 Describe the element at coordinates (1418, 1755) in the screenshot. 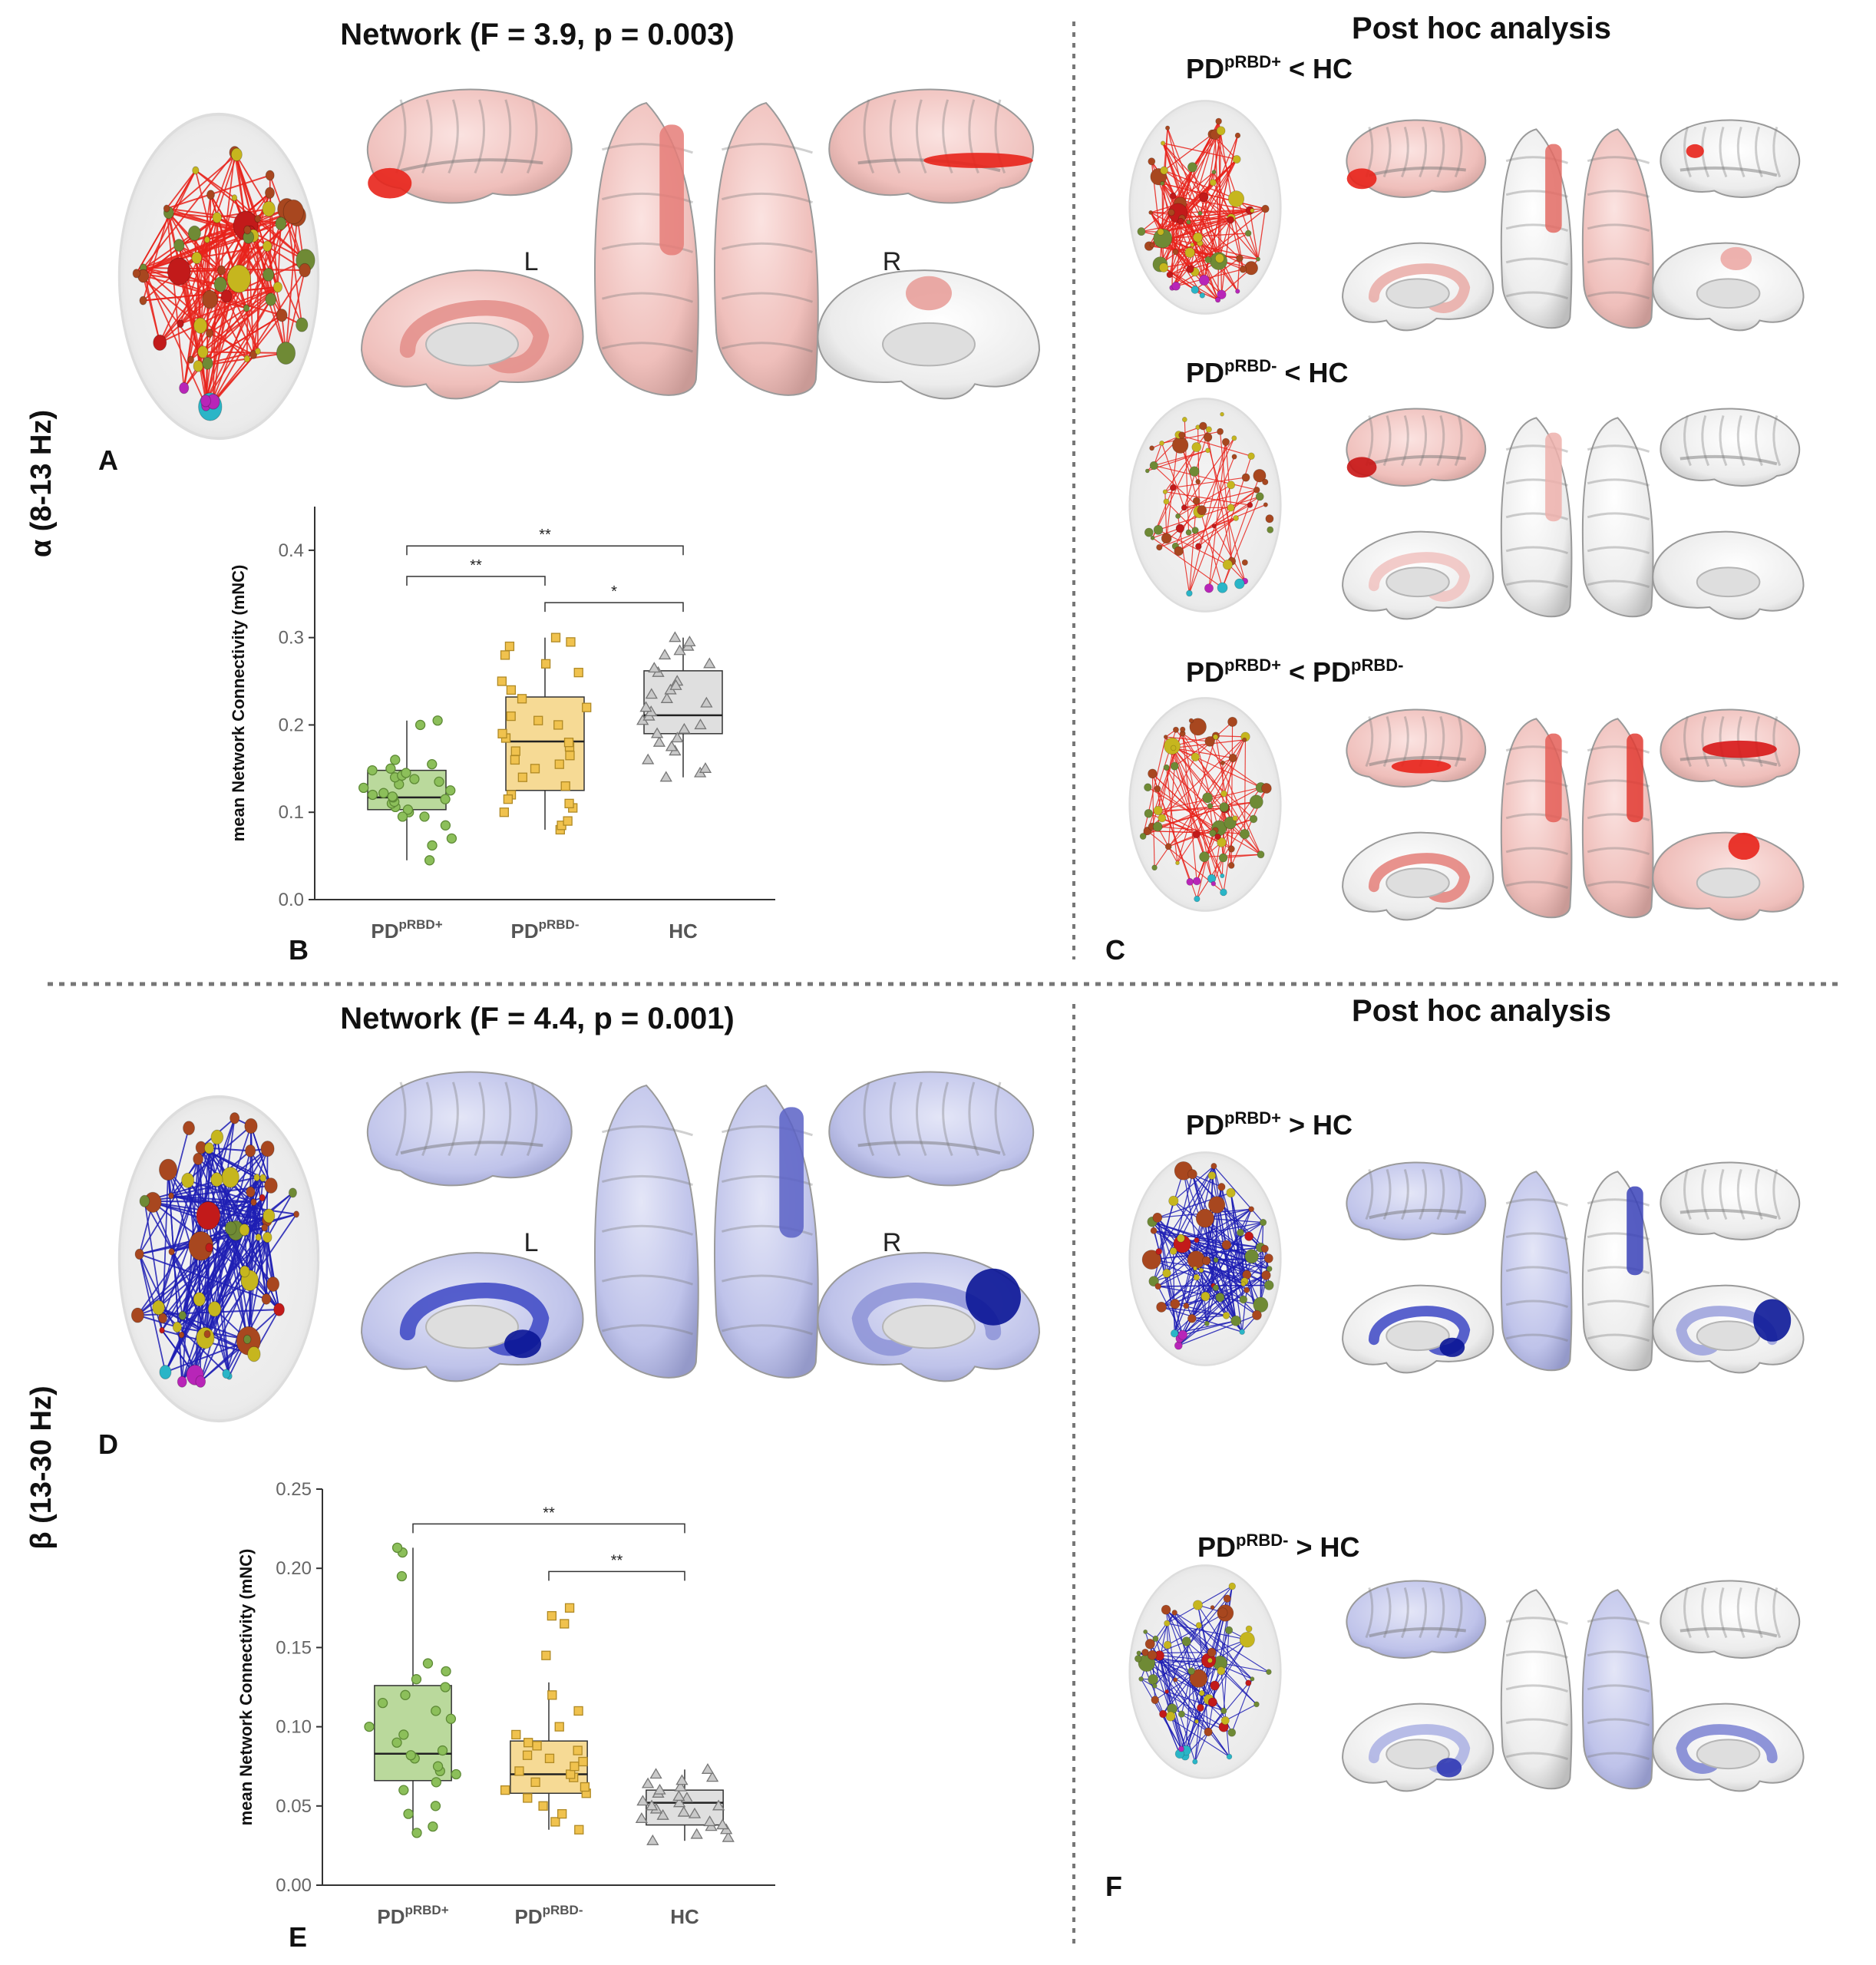

I see `corpus-callosum` at that location.